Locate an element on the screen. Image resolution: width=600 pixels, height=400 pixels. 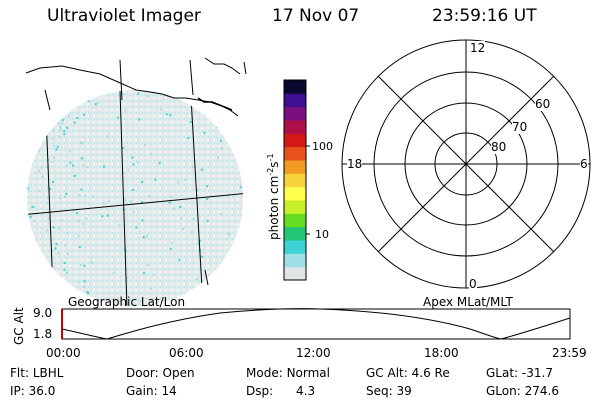
alt-ytick-9: 9.0 is located at coordinates (43, 313).